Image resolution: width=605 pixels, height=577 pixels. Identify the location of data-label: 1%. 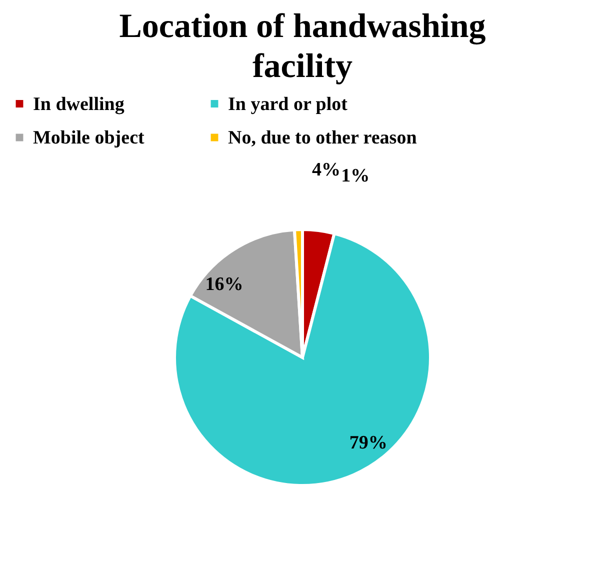
(355, 176).